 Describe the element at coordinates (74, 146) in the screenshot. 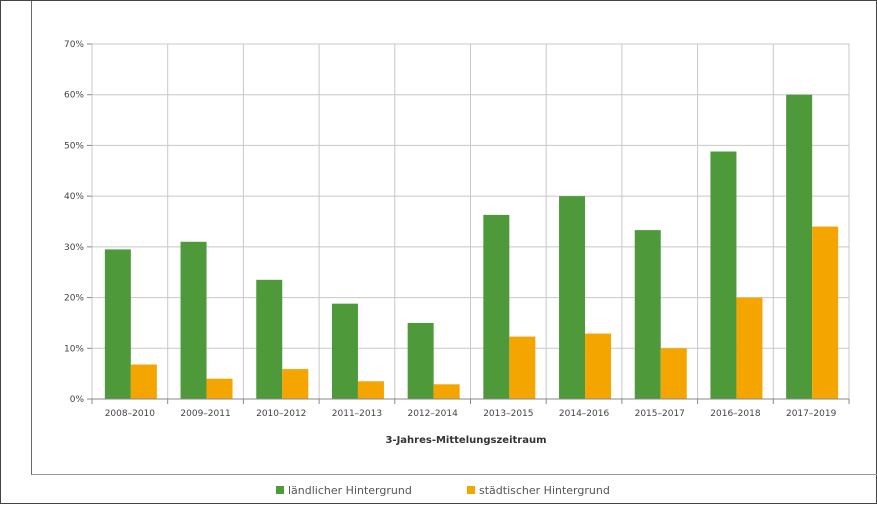

I see `y-tick-label: 50%` at that location.